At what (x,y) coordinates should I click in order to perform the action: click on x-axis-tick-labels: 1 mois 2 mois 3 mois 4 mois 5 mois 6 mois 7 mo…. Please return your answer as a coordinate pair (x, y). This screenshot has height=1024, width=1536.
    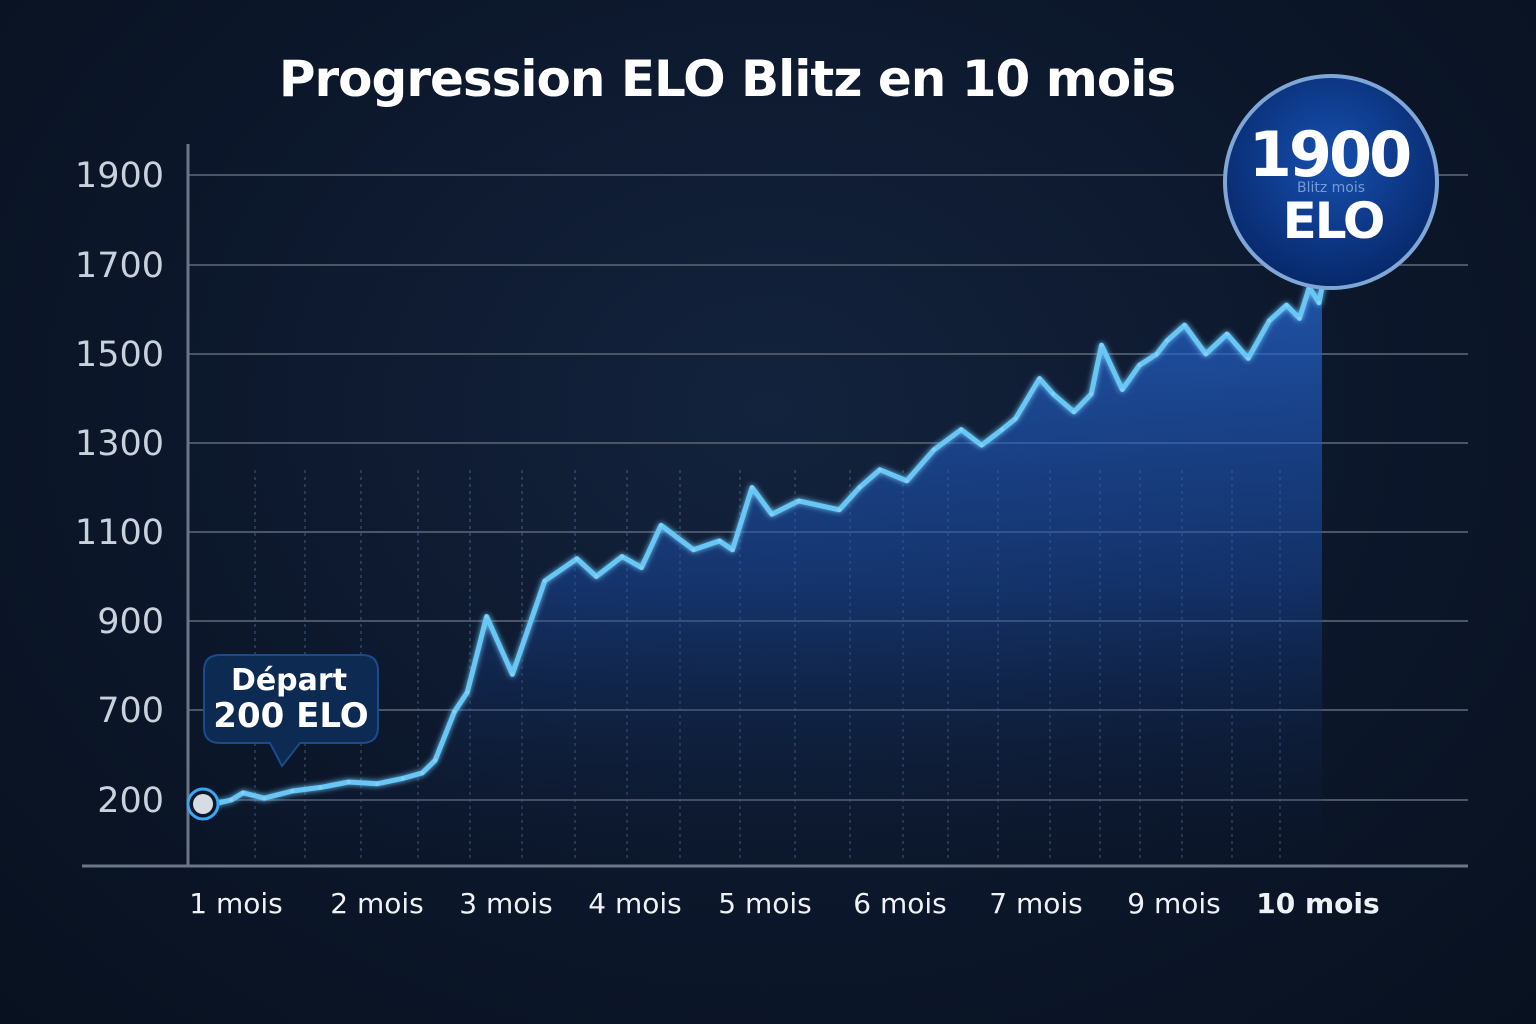
    Looking at the image, I should click on (784, 903).